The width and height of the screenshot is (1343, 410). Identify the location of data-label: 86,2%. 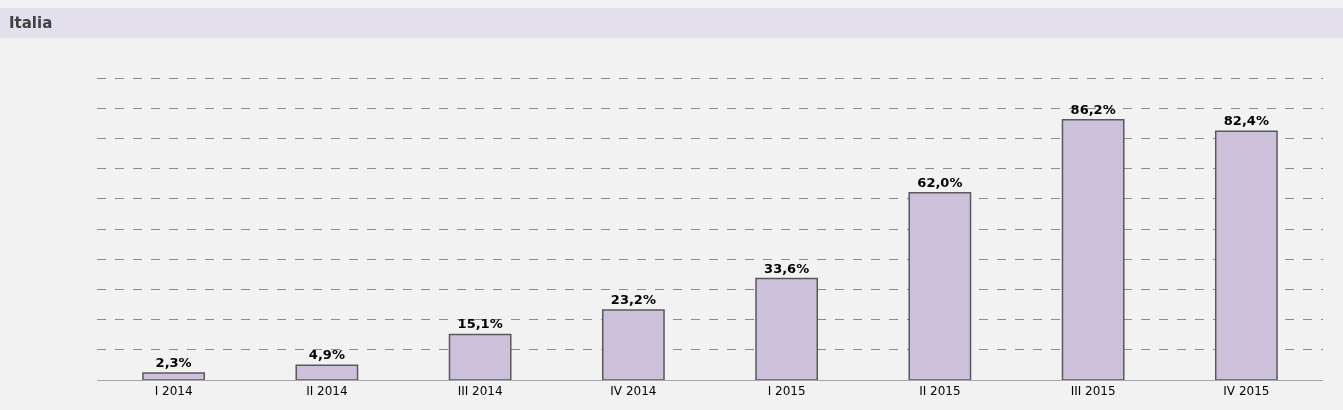
(1093, 109).